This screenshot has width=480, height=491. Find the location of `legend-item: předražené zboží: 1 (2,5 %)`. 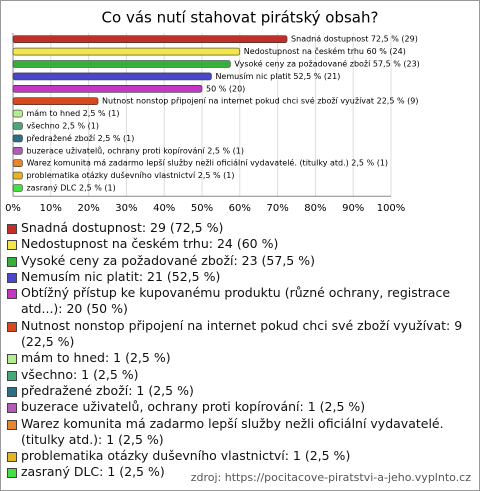

legend-item: předražené zboží: 1 (2,5 %) is located at coordinates (240, 391).